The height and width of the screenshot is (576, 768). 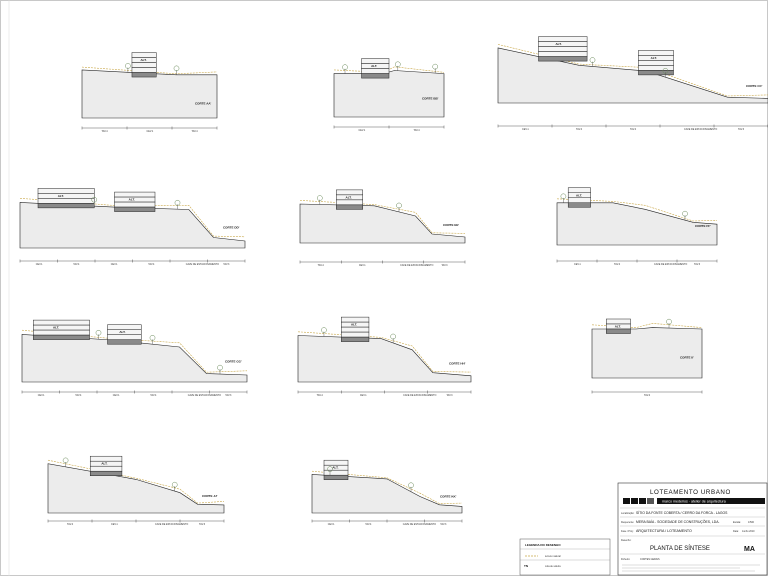 I want to click on section-label: CORTE JJ', so click(x=210, y=496).